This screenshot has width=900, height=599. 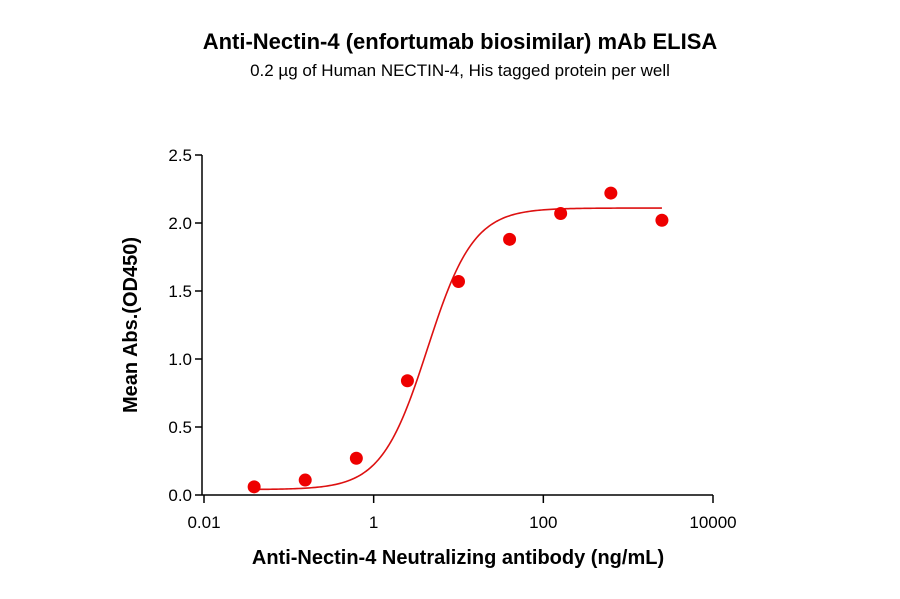 What do you see at coordinates (180, 291) in the screenshot?
I see `y-tick-label: 1.5` at bounding box center [180, 291].